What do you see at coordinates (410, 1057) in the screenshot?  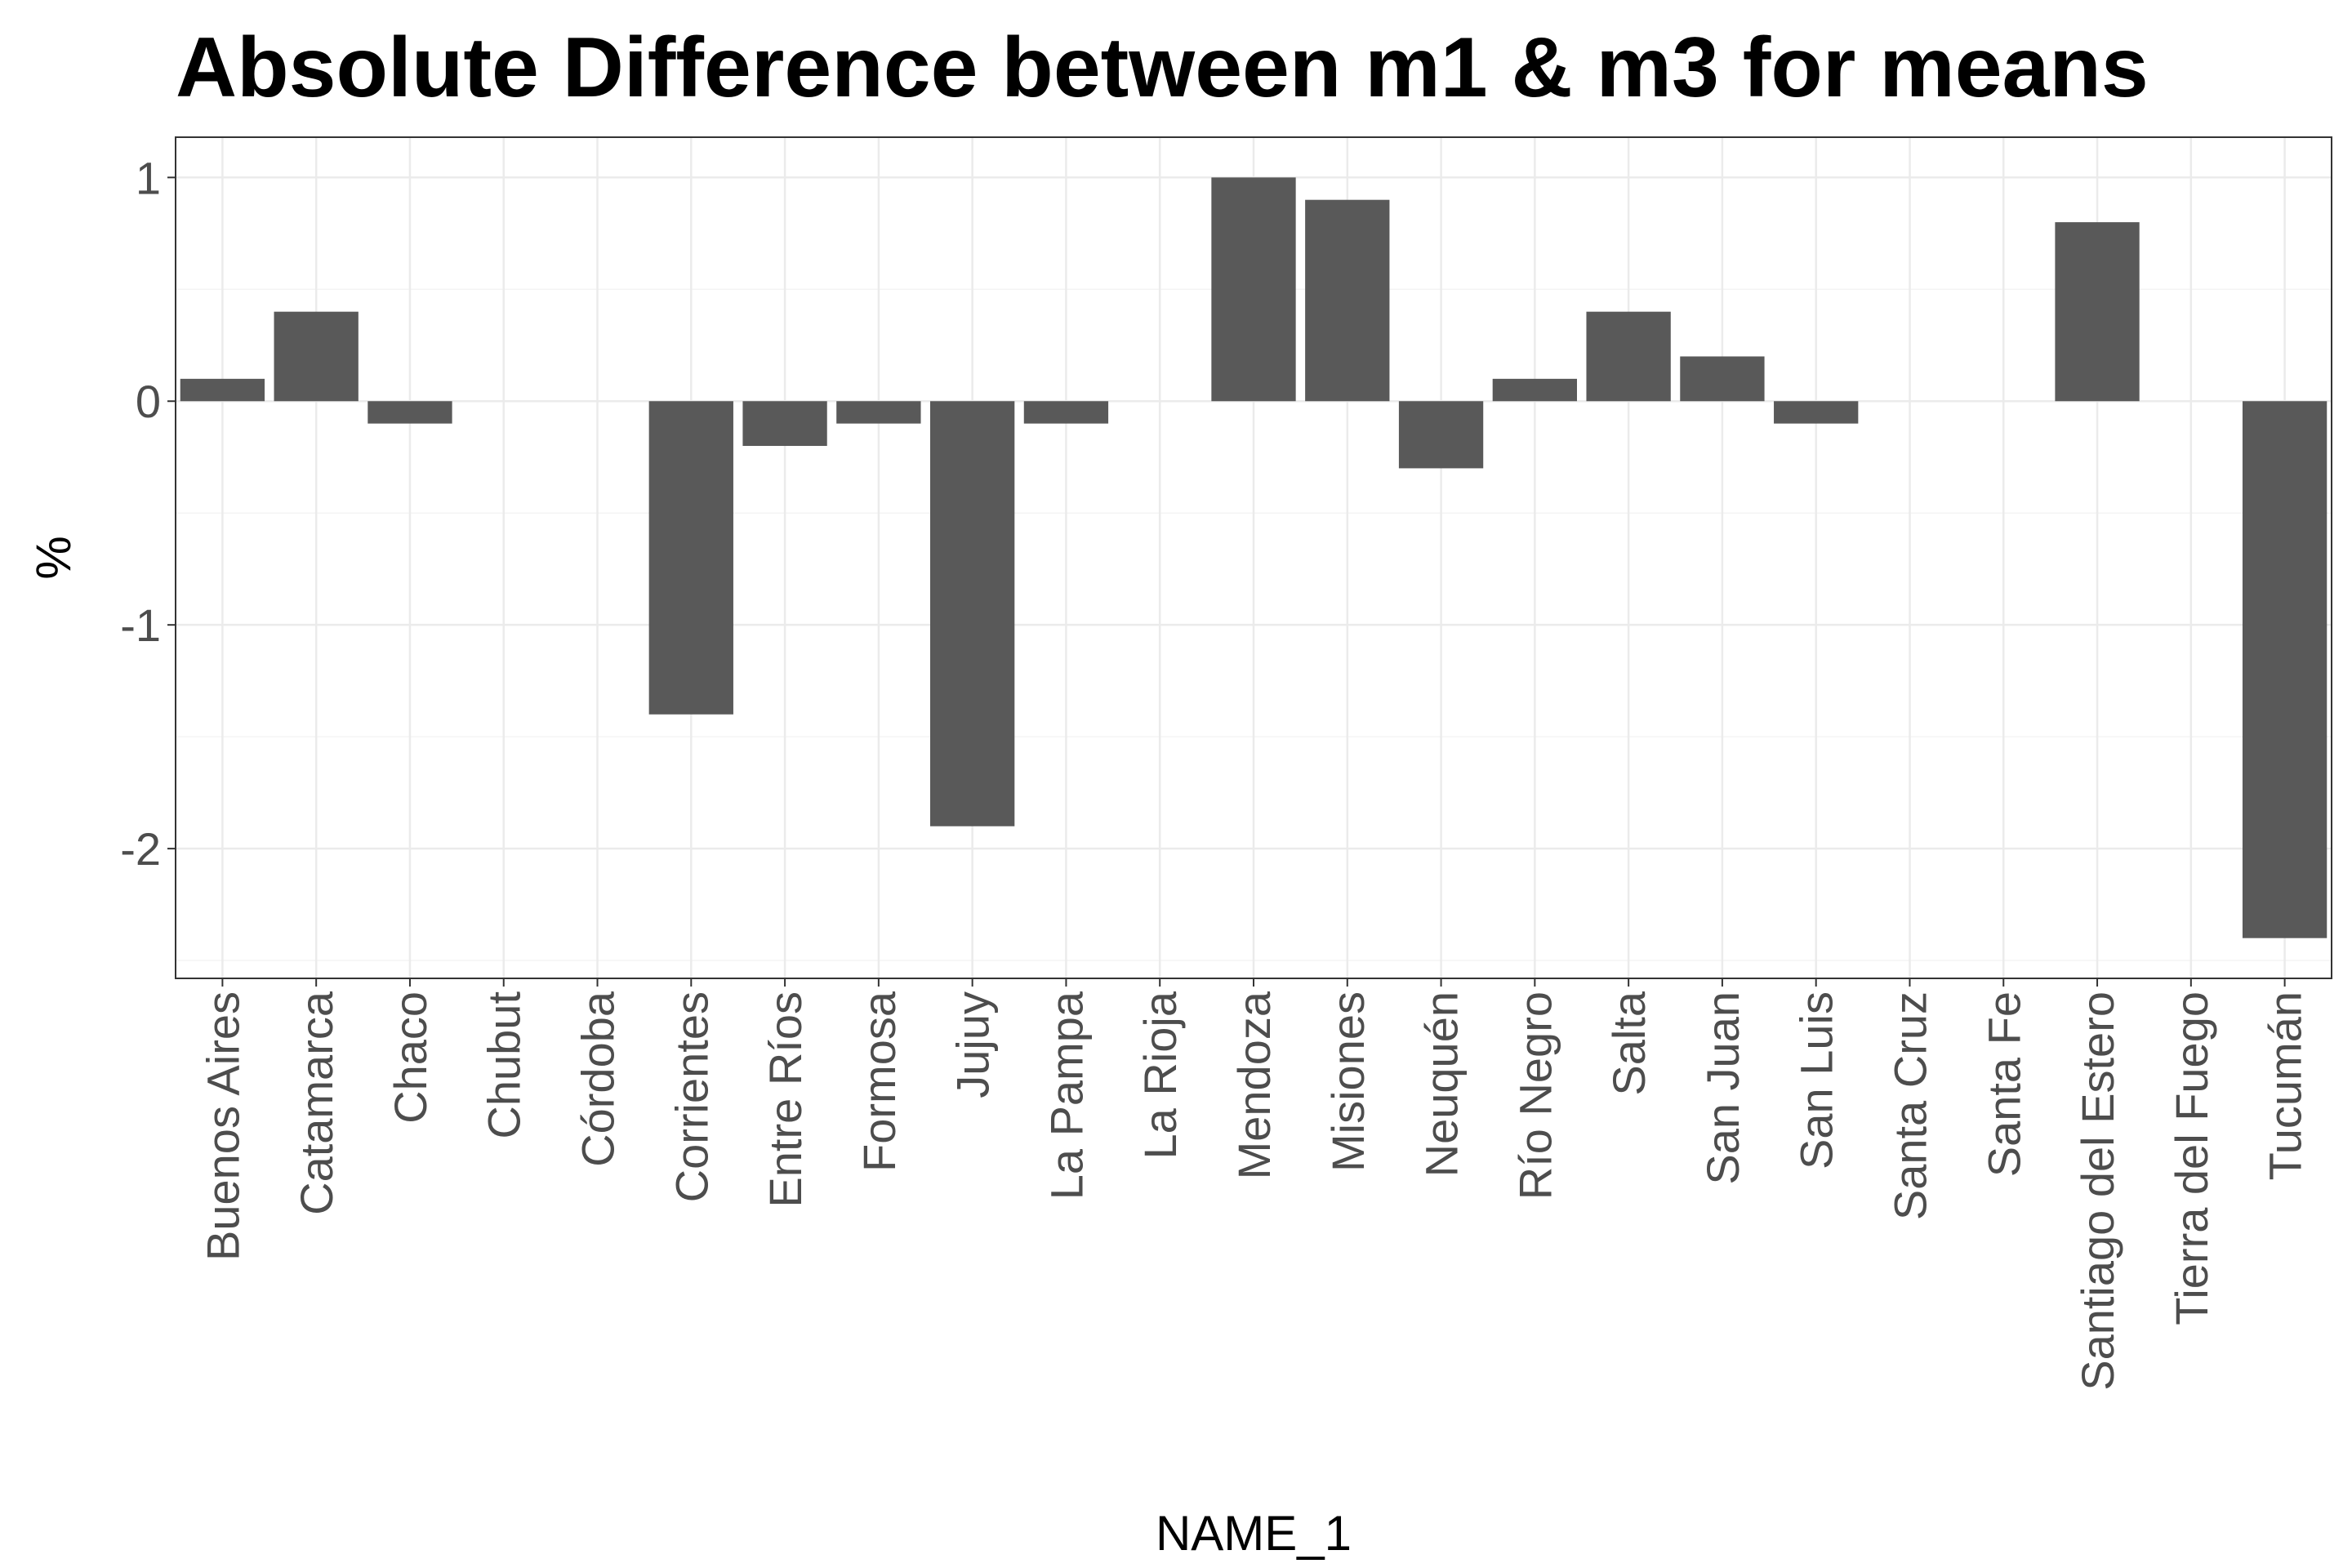 I see `x-tick-label: Chaco` at bounding box center [410, 1057].